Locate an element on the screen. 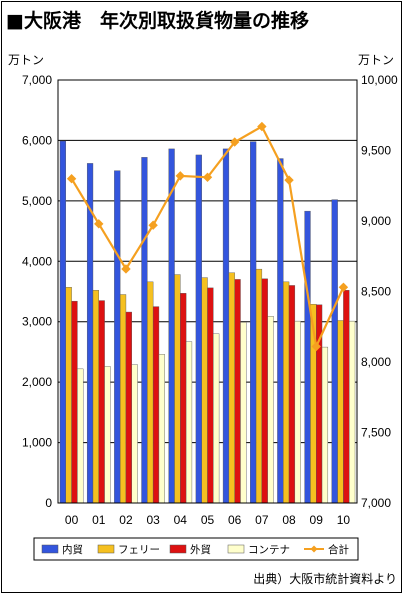 The width and height of the screenshot is (405, 596). y-left-tick-label: 5,000 is located at coordinates (37, 201).